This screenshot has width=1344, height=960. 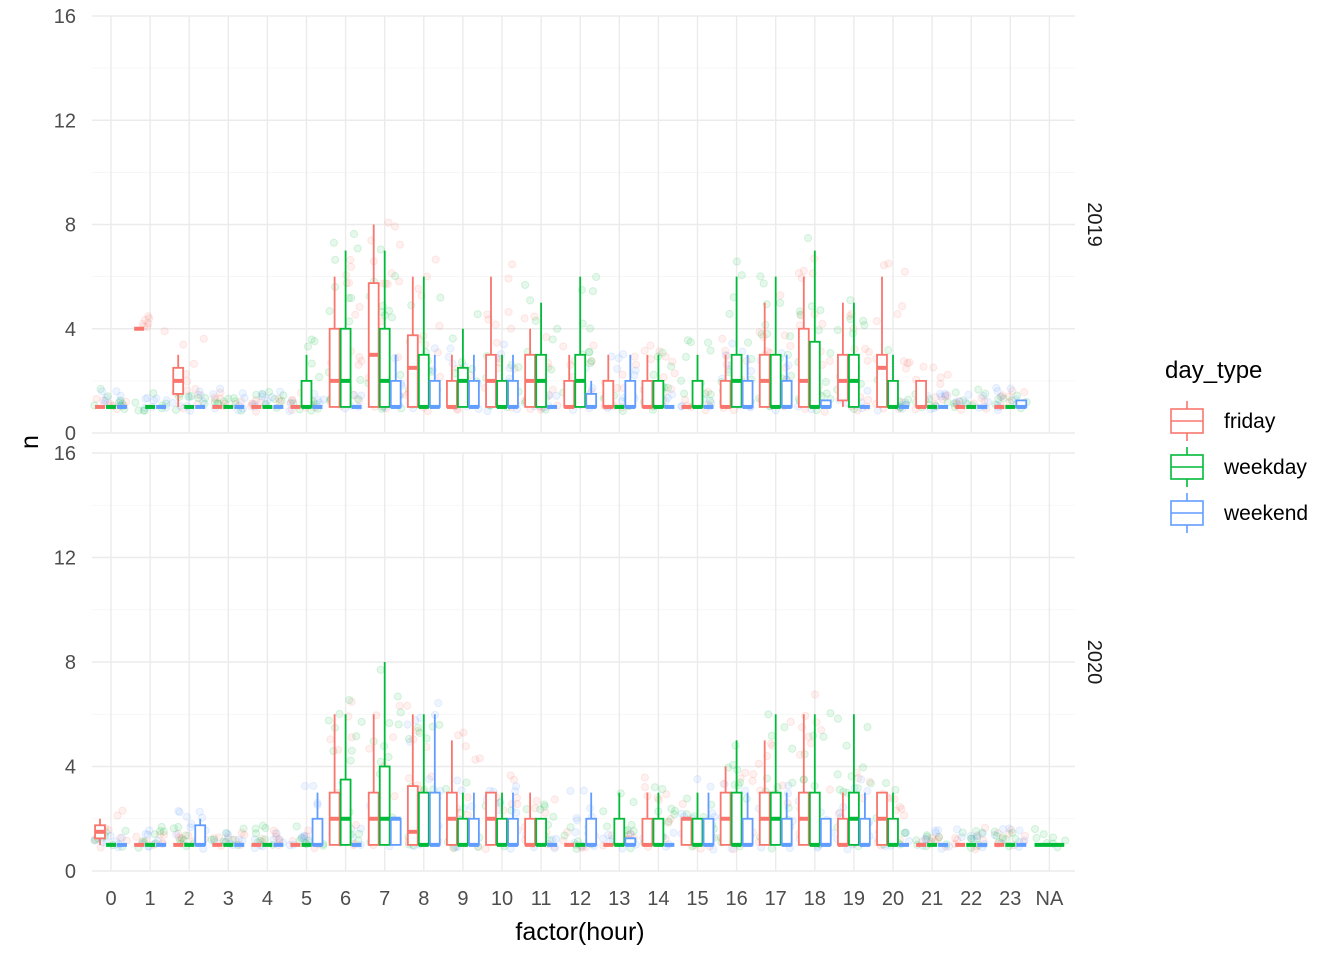 What do you see at coordinates (658, 899) in the screenshot?
I see `x-tick-label: 14` at bounding box center [658, 899].